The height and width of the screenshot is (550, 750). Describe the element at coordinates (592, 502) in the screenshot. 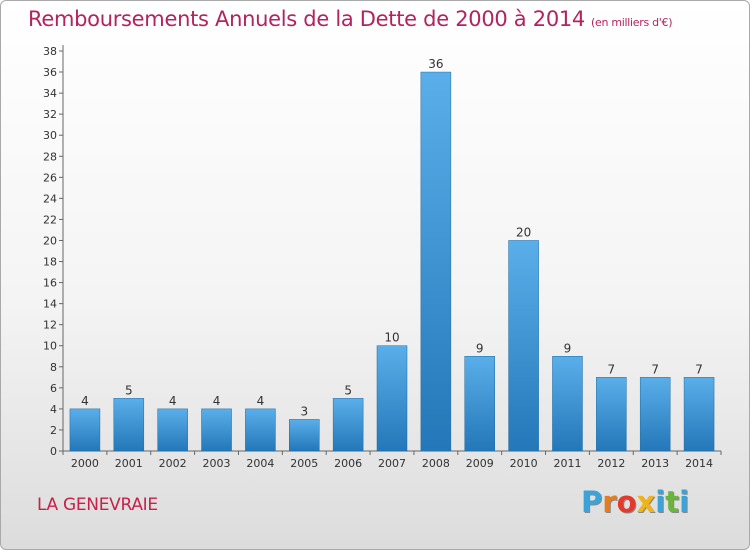

I see `logo-letter: P` at that location.